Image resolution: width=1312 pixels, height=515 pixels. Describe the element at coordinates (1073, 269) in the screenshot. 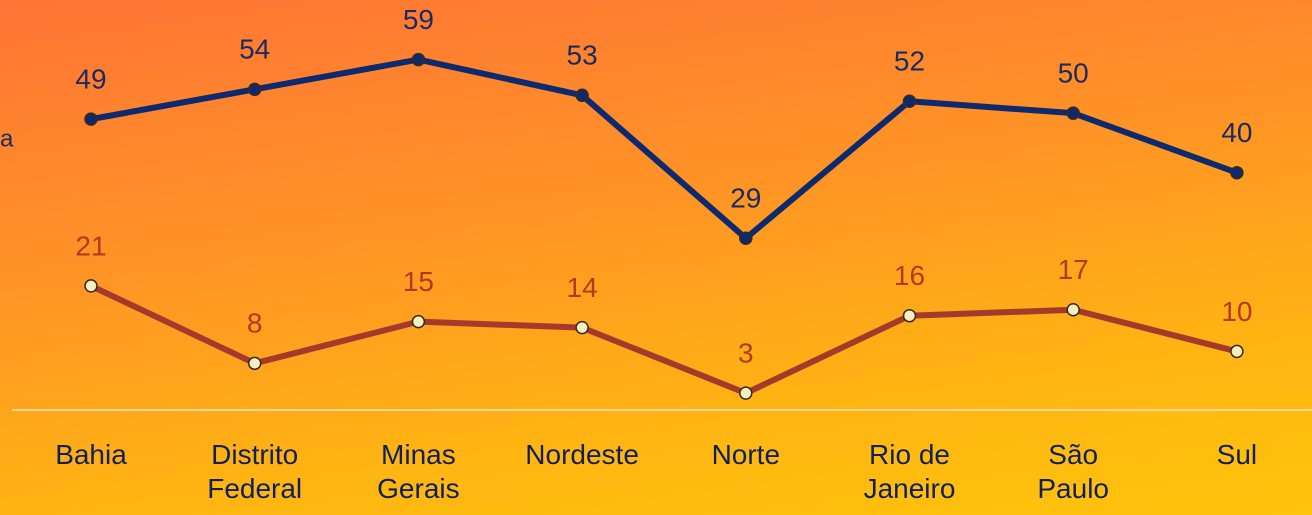

I see `data-label: 17` at that location.